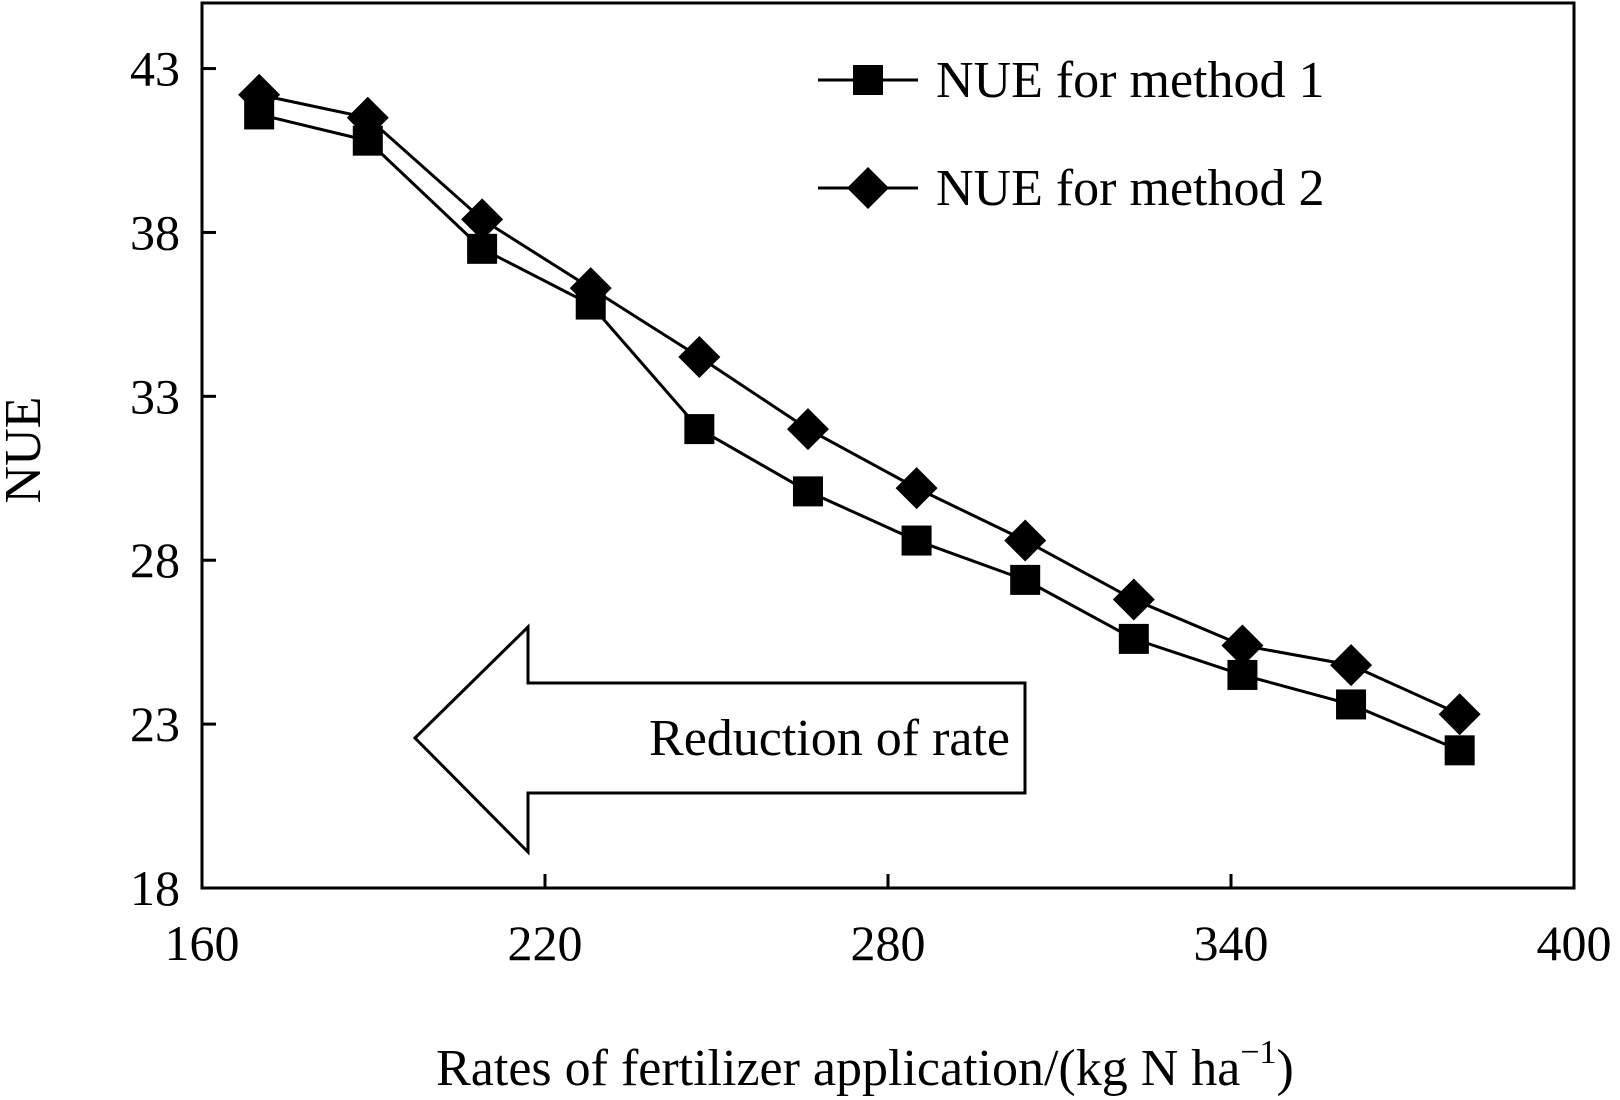 This screenshot has height=1100, width=1620. I want to click on legend-item: NUE for method 1, so click(1071, 80).